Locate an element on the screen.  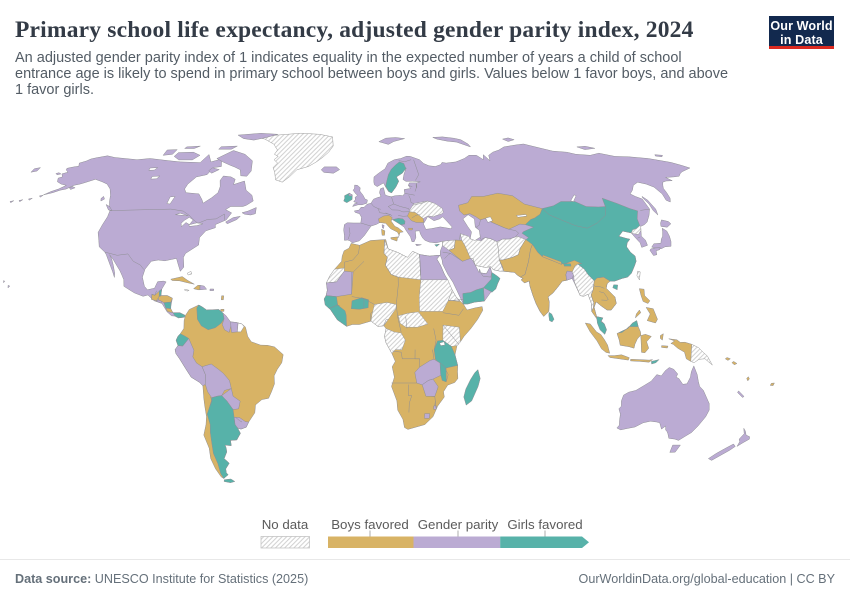
svg-text: Boys favored is located at coordinates (370, 524).